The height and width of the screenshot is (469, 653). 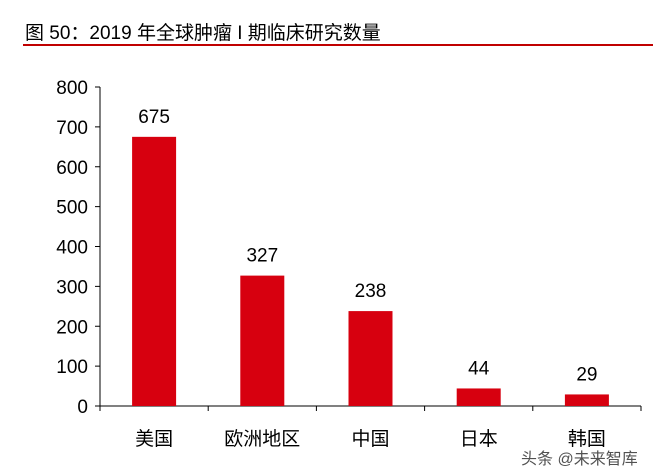 I want to click on y-tick-label: 200, so click(x=72, y=327).